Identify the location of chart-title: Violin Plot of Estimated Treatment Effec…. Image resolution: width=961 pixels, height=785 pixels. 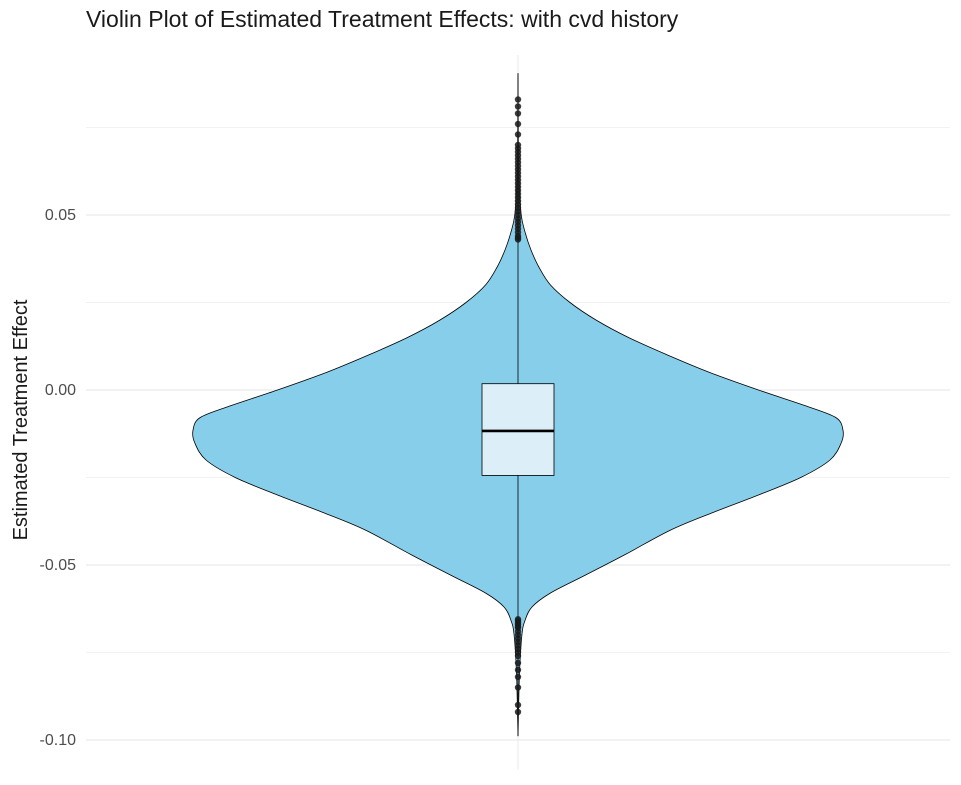
(382, 19).